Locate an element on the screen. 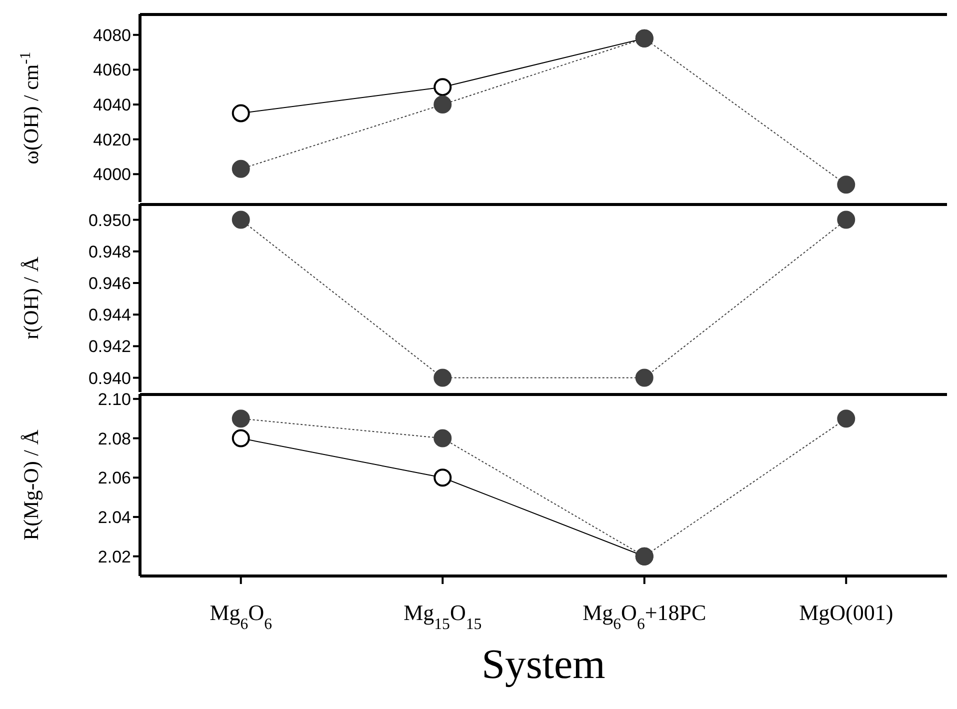 The height and width of the screenshot is (709, 957). y-tick-label: 0.950 is located at coordinates (109, 220).